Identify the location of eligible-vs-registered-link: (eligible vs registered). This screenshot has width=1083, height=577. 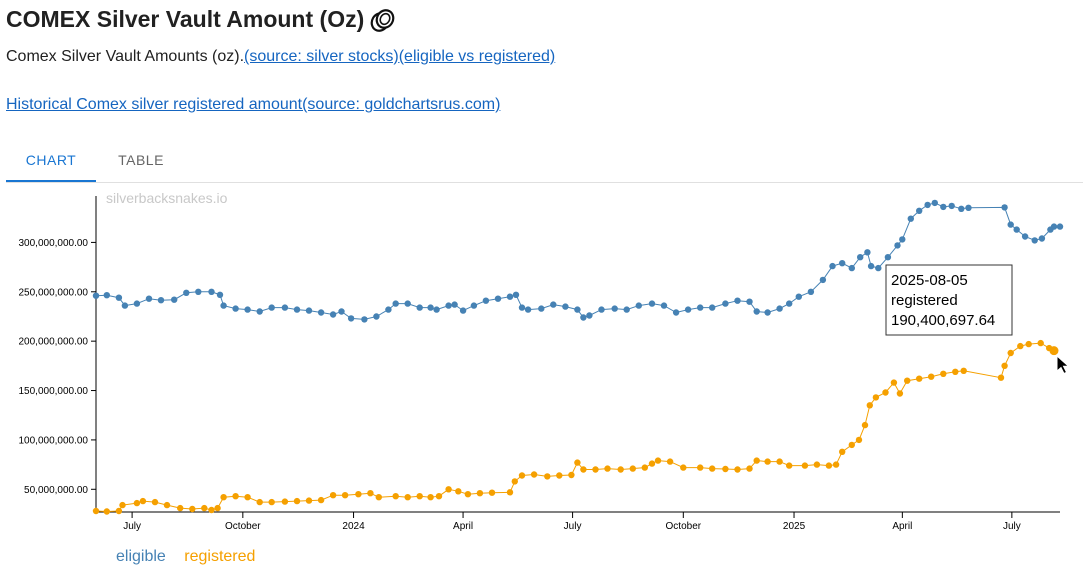
(477, 56).